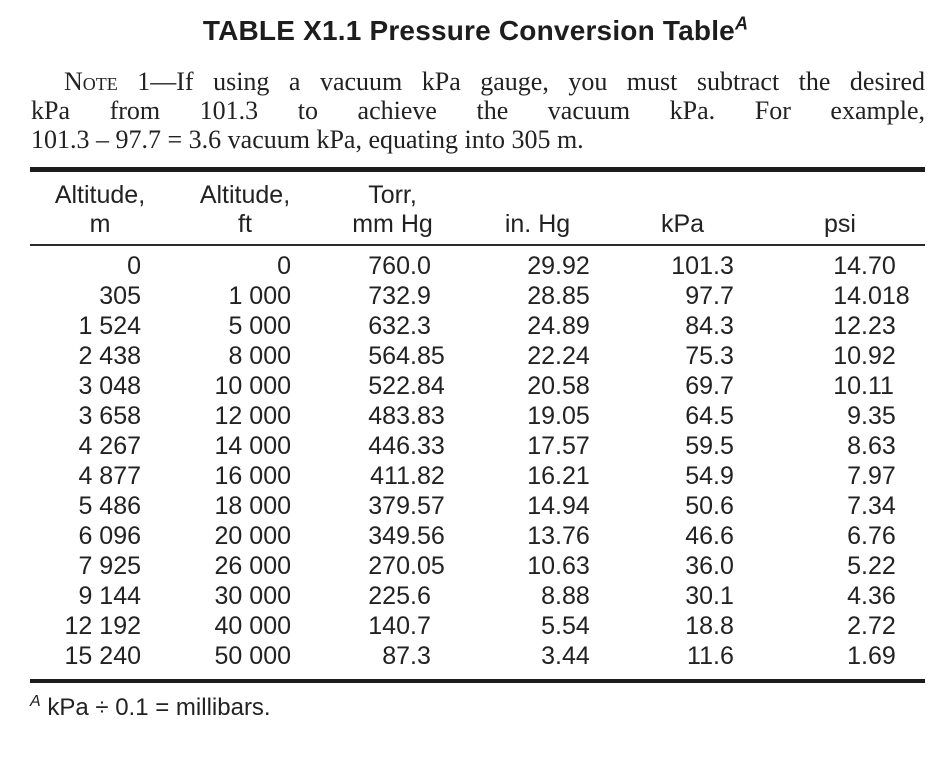 Image resolution: width=951 pixels, height=766 pixels. What do you see at coordinates (245, 207) in the screenshot?
I see `column-header: Altitude, ft` at bounding box center [245, 207].